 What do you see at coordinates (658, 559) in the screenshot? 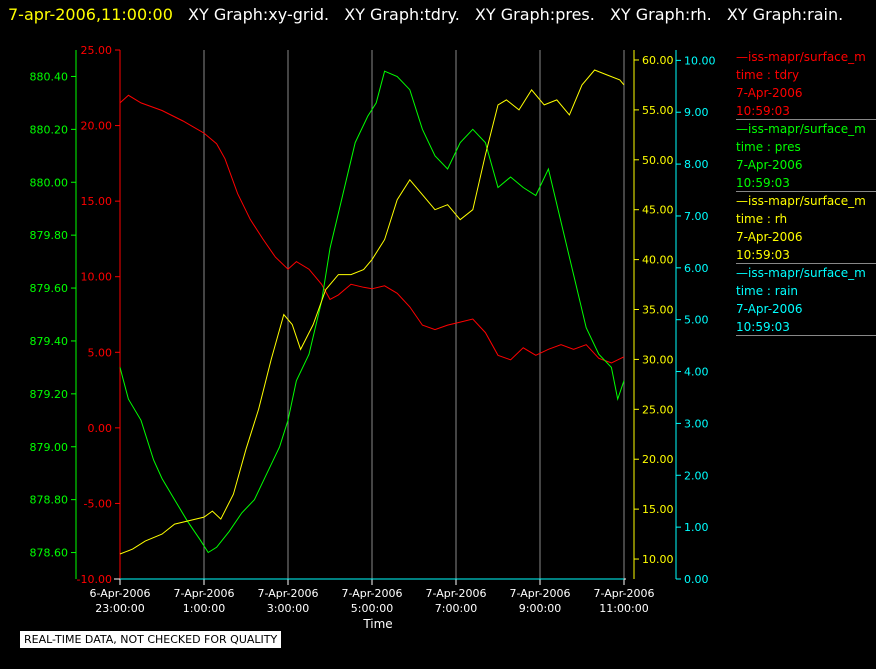
I see `rh-tick-label: 10.00` at bounding box center [658, 559].